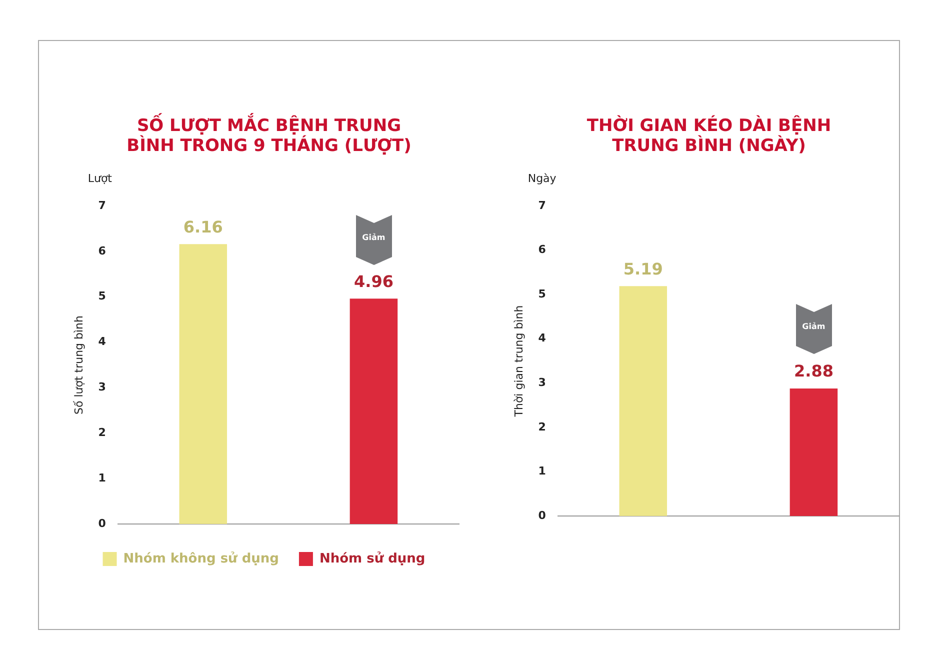 This screenshot has height=672, width=940. I want to click on legend-label: Nhóm không sử dụng, so click(201, 558).